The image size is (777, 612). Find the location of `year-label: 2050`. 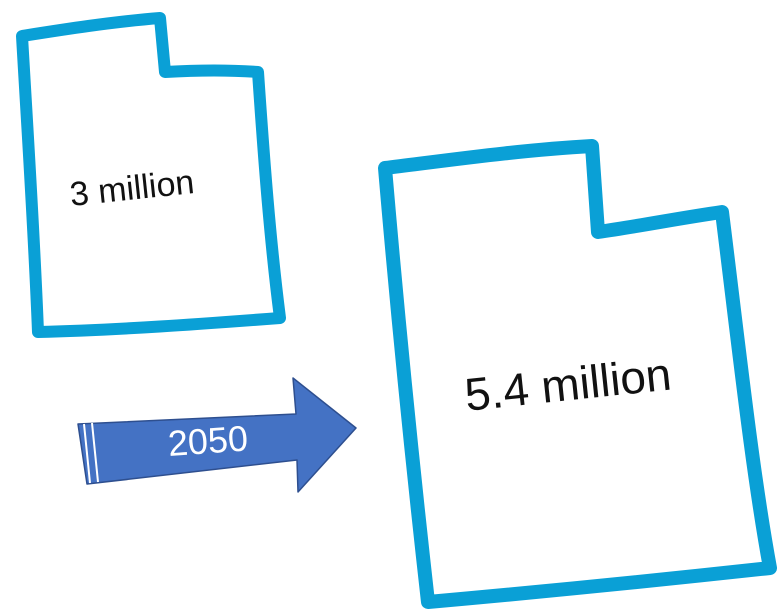

year-label: 2050 is located at coordinates (208, 440).